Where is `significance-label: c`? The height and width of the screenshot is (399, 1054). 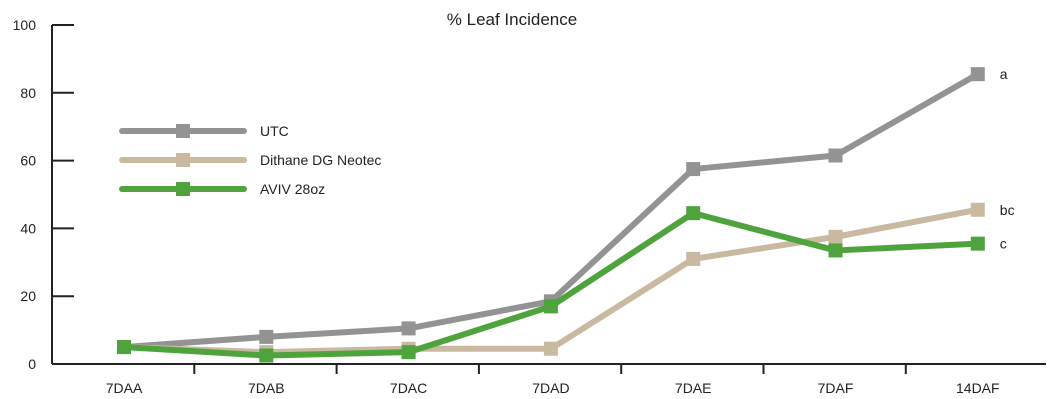
significance-label: c is located at coordinates (1003, 244).